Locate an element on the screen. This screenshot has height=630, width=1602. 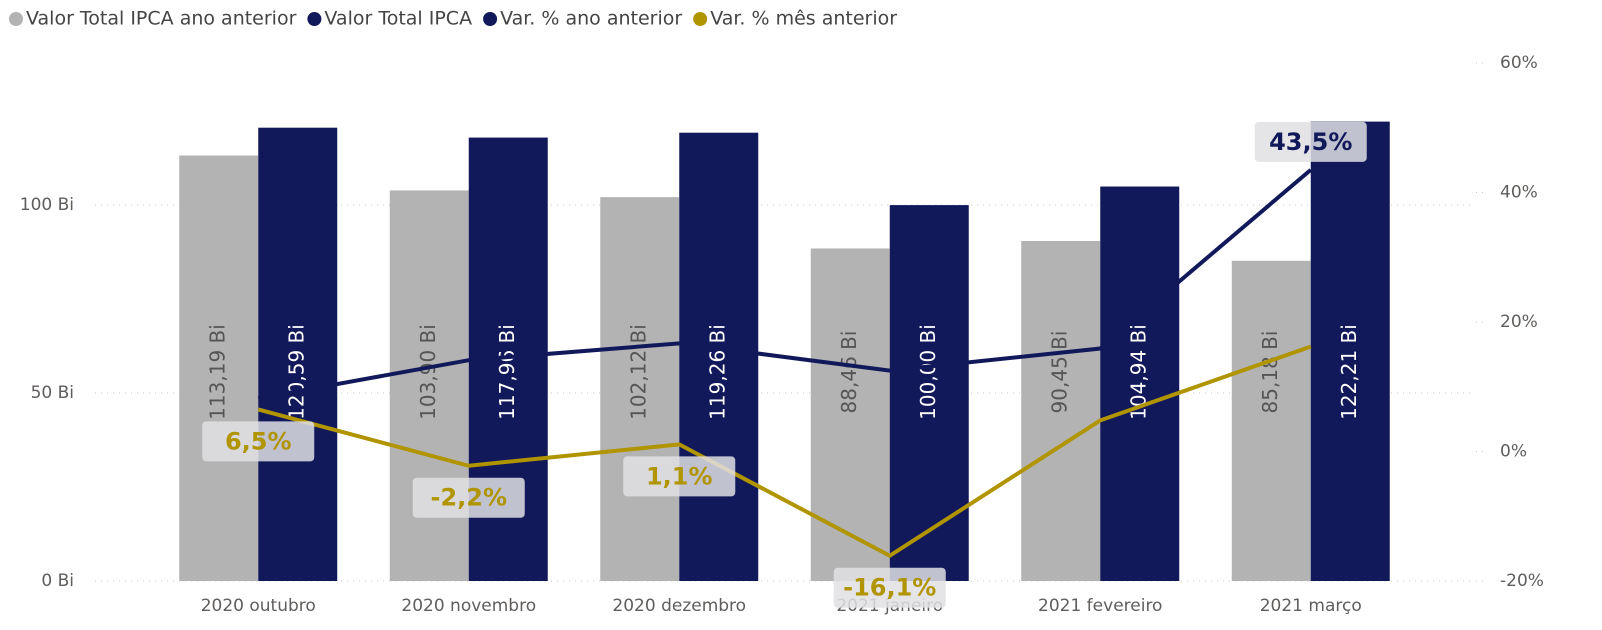
line-value-label: 43,5% is located at coordinates (1310, 142).